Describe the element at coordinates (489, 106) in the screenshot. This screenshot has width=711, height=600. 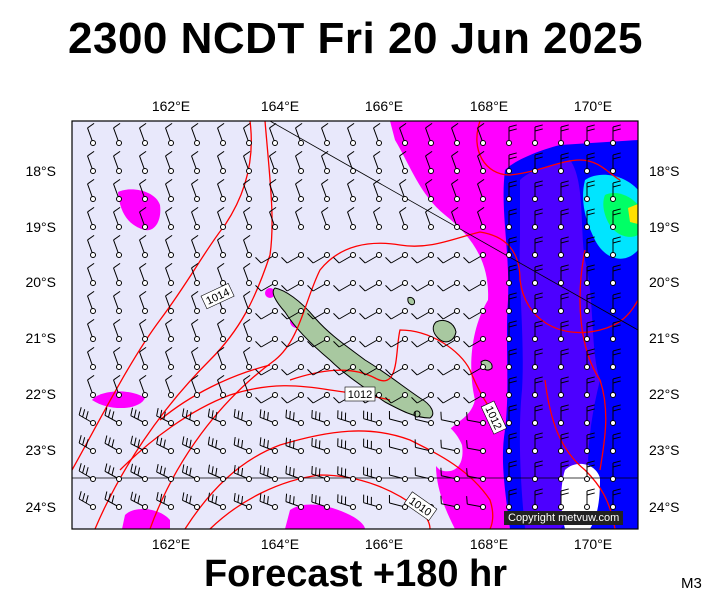
I see `lon-label-top-168: 168°E` at that location.